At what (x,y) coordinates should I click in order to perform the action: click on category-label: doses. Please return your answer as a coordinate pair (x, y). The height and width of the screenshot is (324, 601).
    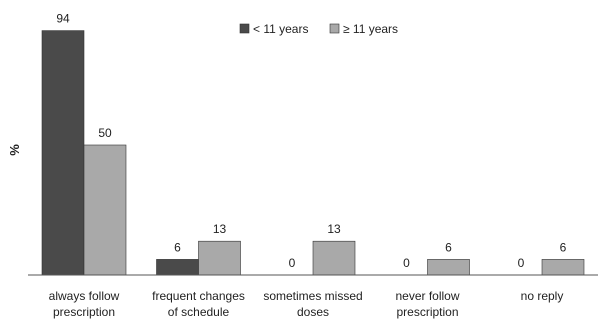
    Looking at the image, I should click on (313, 312).